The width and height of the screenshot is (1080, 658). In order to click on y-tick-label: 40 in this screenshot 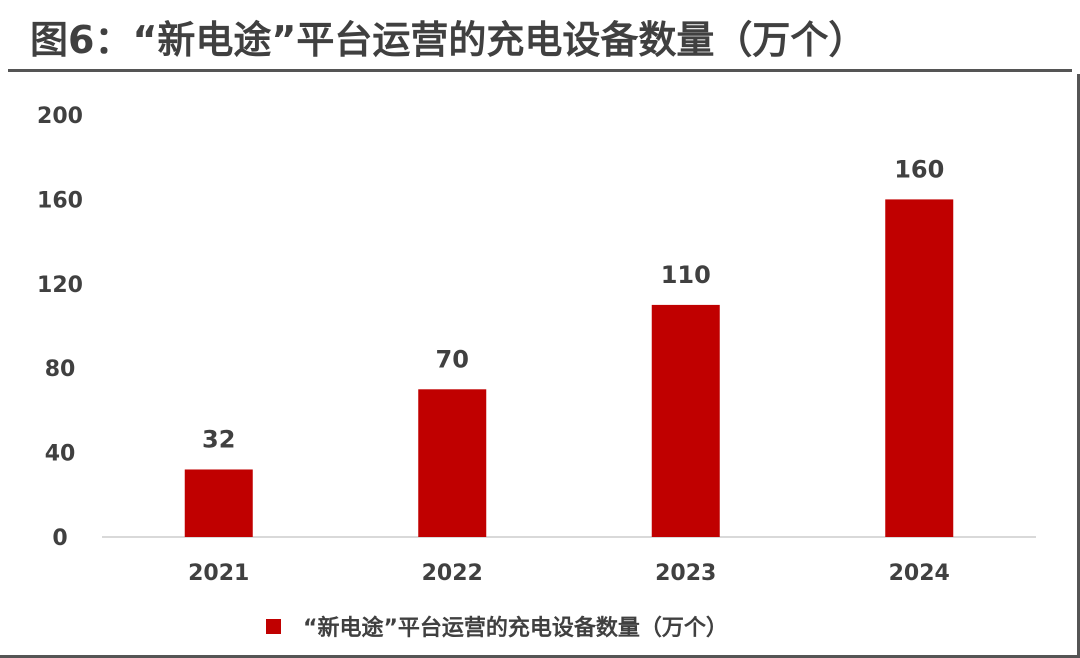, I will do `click(60, 454)`.